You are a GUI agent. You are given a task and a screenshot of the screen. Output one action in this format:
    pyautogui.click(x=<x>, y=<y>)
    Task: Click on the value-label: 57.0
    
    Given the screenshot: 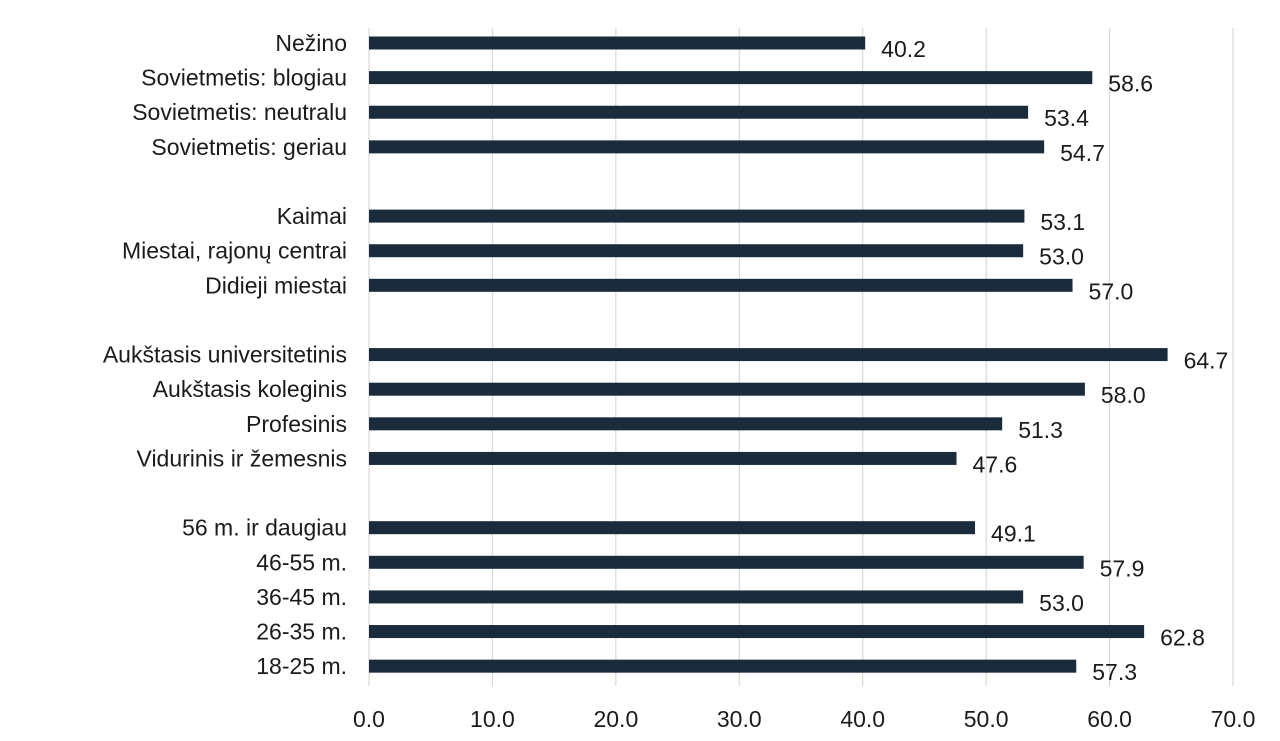 What is the action you would take?
    pyautogui.click(x=1111, y=291)
    